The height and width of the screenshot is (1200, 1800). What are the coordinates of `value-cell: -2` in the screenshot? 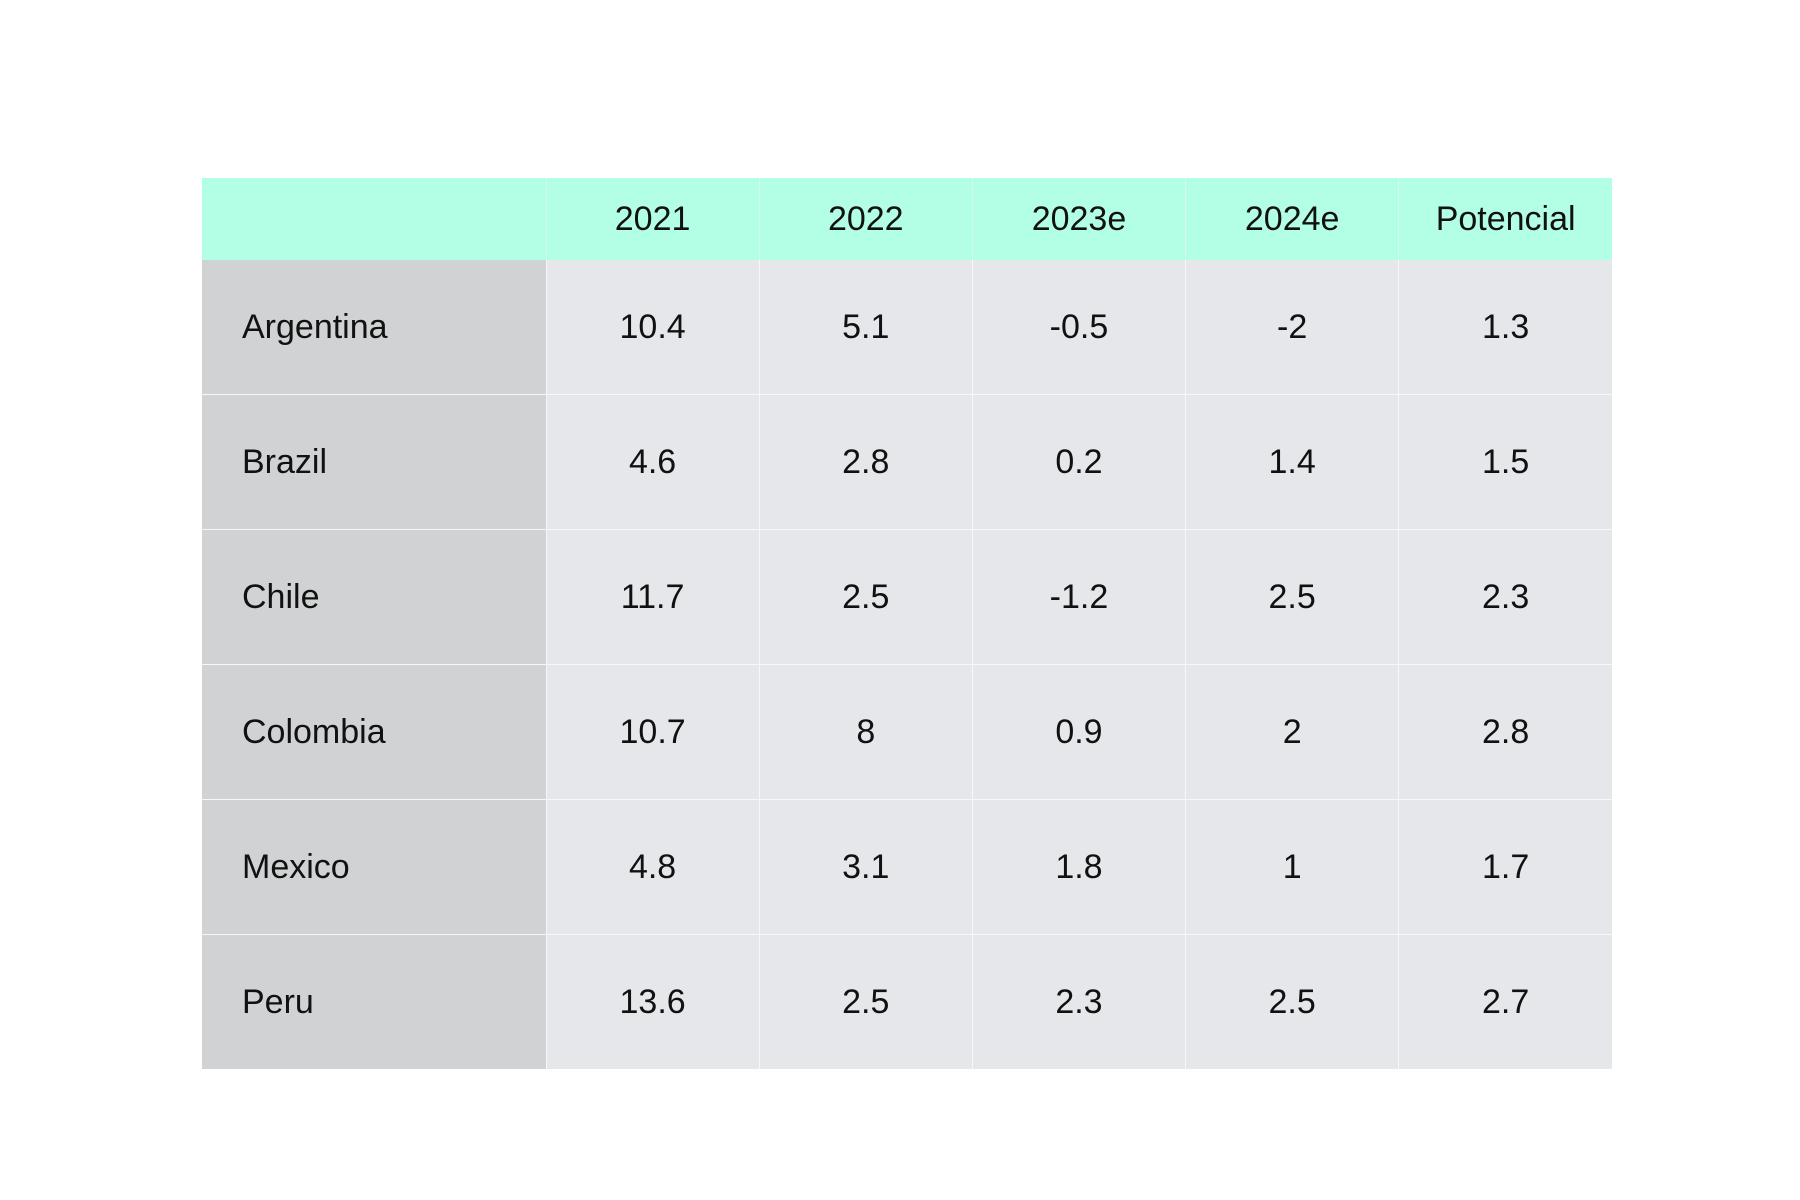 It's located at (1292, 327).